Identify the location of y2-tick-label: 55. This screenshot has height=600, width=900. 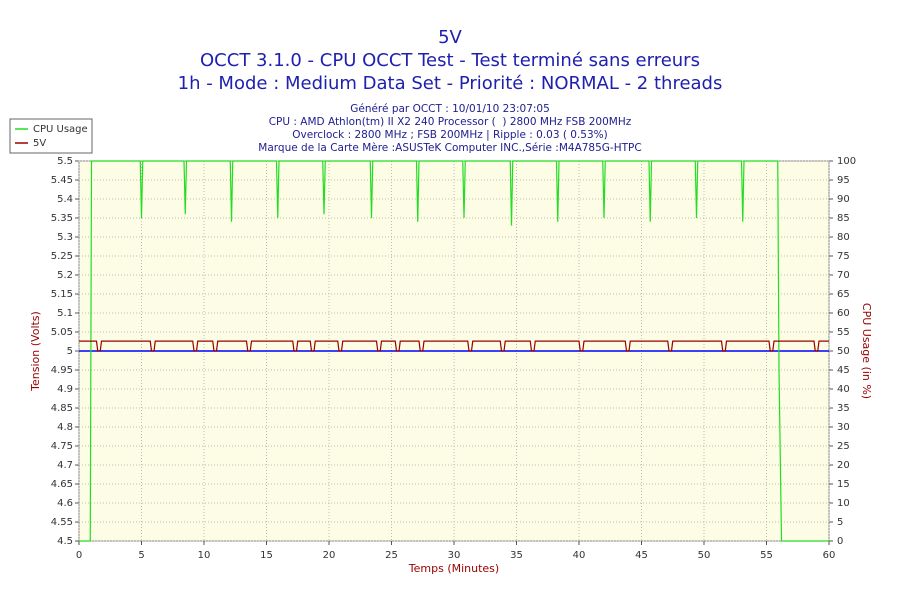
(843, 332).